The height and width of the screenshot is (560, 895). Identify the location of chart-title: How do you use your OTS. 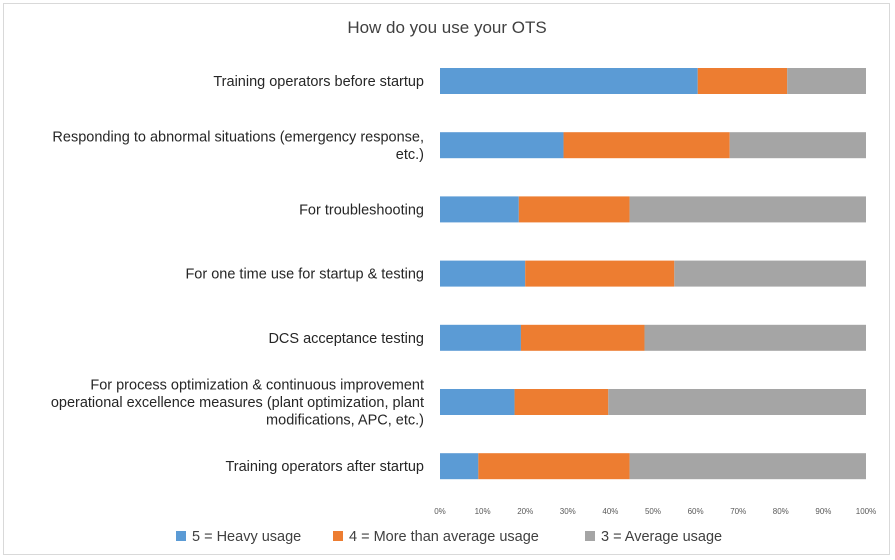
(446, 27).